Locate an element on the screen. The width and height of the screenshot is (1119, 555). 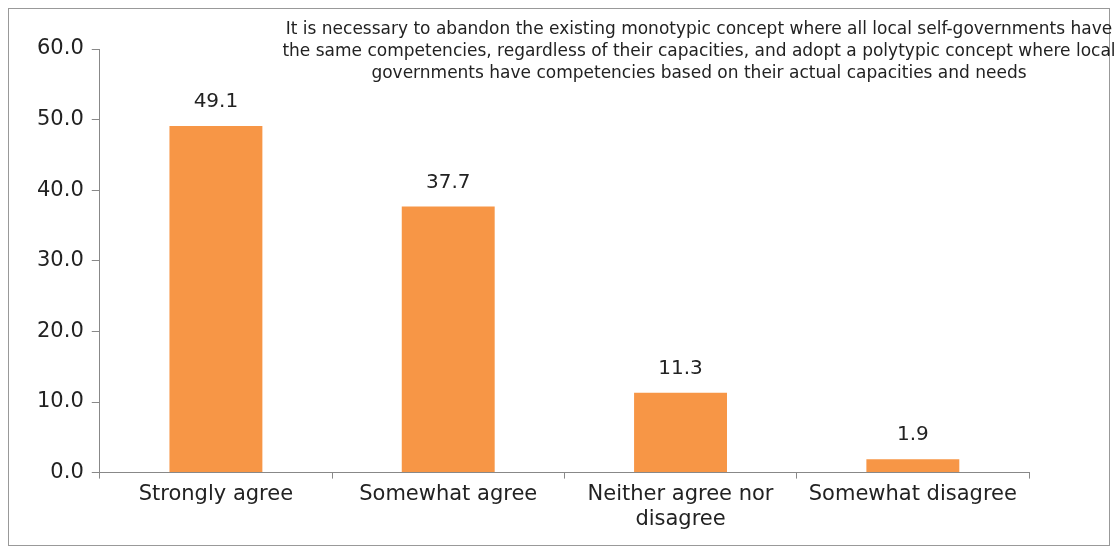
chart-title: It is necessary to abandon the existing monotypic concept where all local self-governments have the same competencies, regardless of their capacities, and adopt a polytypic concept where local governments have competencies based on their actual capacities and needs is located at coordinates (699, 50).